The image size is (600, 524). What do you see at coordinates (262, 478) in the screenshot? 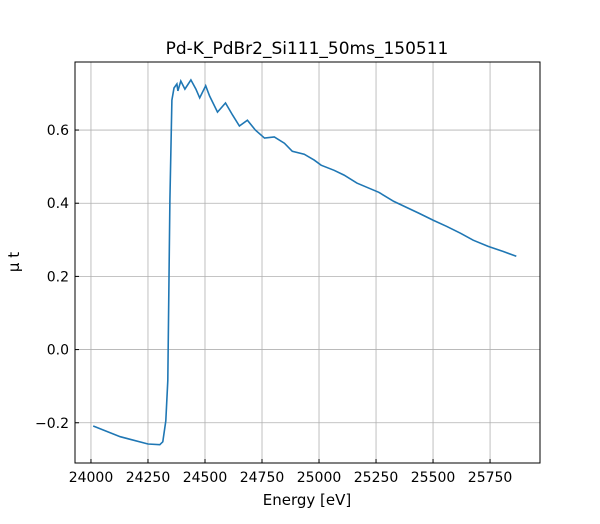
I see `x-tick-label: 24750` at bounding box center [262, 478].